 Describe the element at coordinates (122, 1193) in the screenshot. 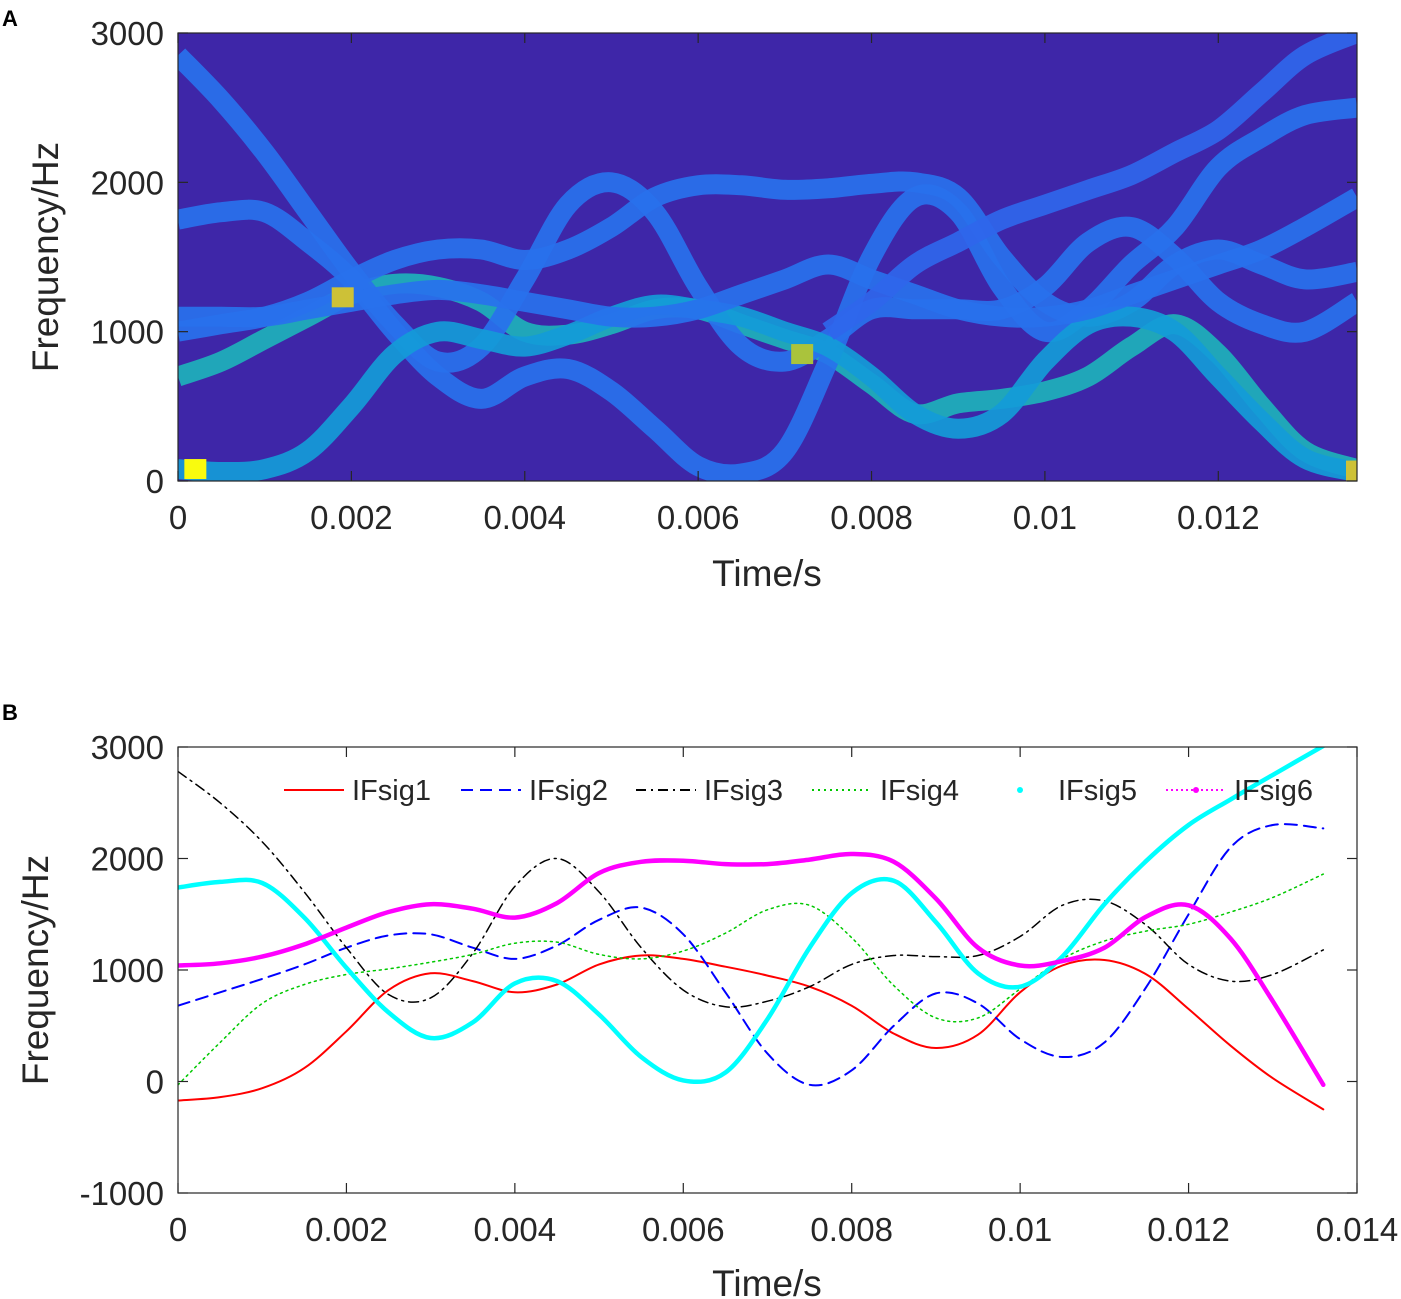

I see `panel-b-ytick-label: -1000` at that location.